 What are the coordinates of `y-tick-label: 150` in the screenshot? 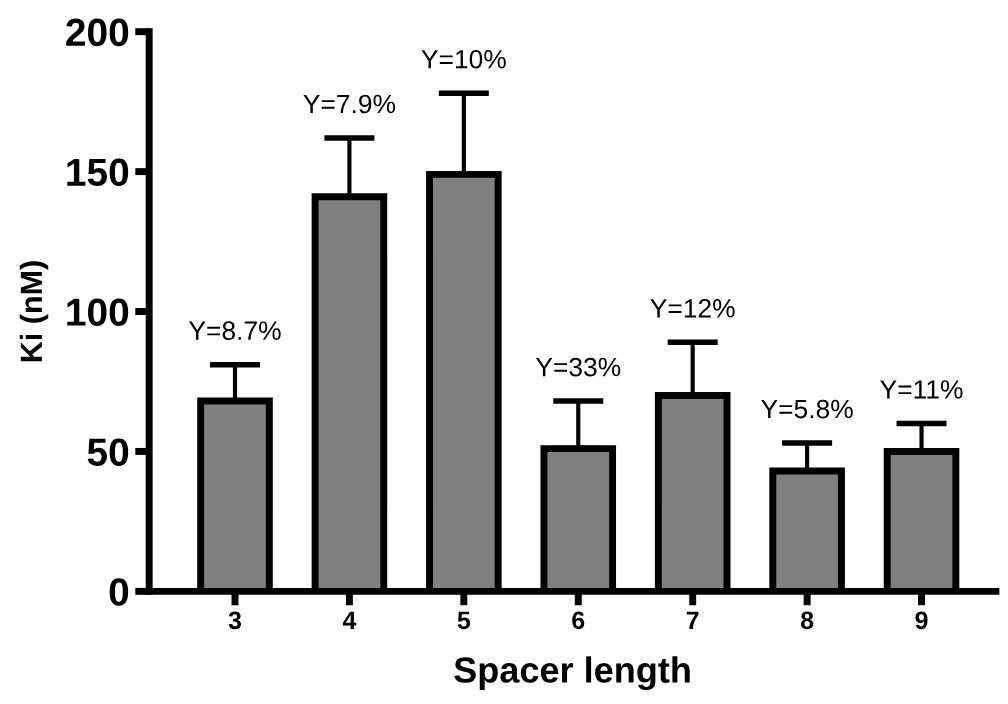 It's located at (98, 172).